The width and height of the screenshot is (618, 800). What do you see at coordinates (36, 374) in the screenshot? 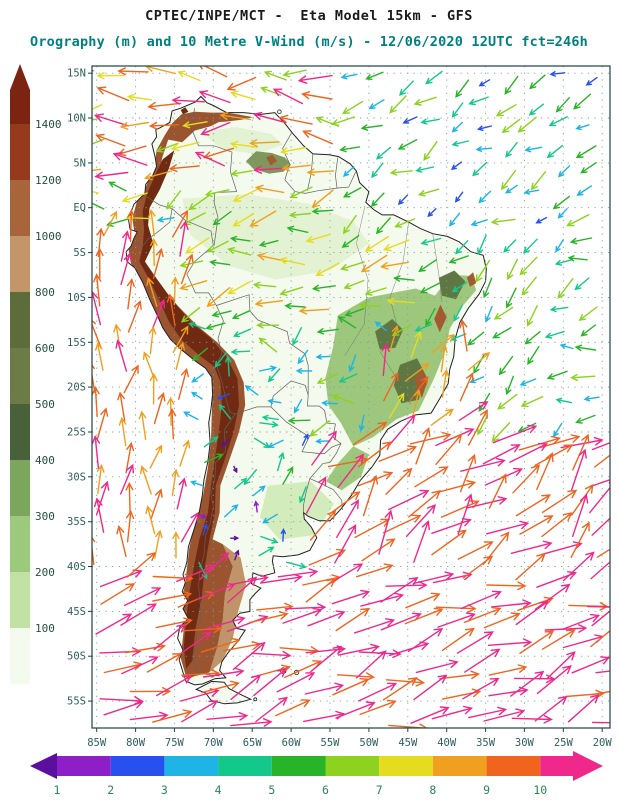
I see `orography-colorbar: 1400 1200 1000 800 600 500 400 300 200 100` at bounding box center [36, 374].